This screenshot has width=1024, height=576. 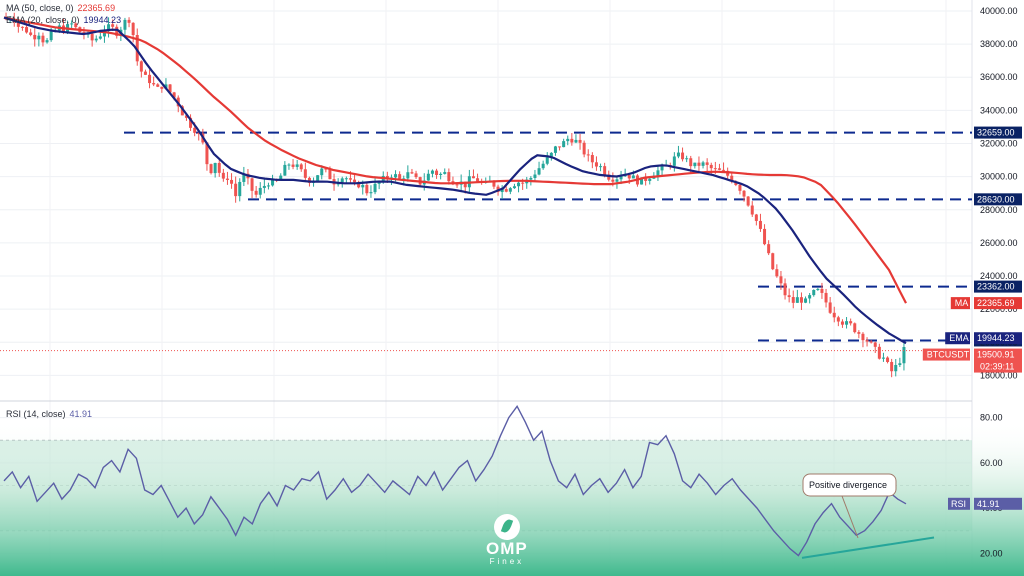 I want to click on rsi-legend: RSI (14, close) 41.91, so click(x=49, y=414).